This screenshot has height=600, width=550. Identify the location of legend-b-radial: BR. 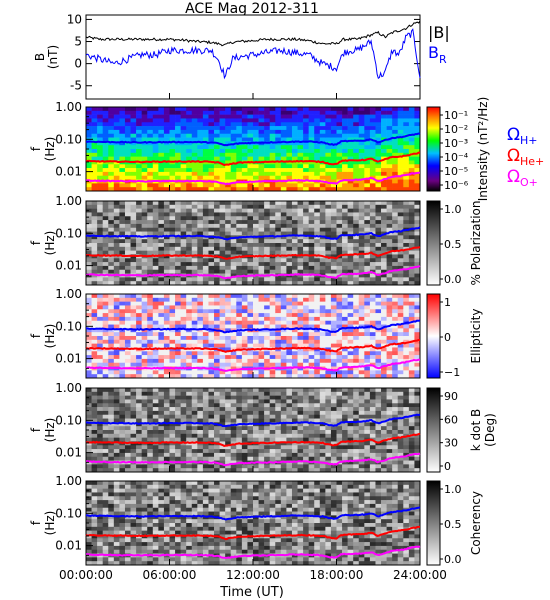
(437, 54).